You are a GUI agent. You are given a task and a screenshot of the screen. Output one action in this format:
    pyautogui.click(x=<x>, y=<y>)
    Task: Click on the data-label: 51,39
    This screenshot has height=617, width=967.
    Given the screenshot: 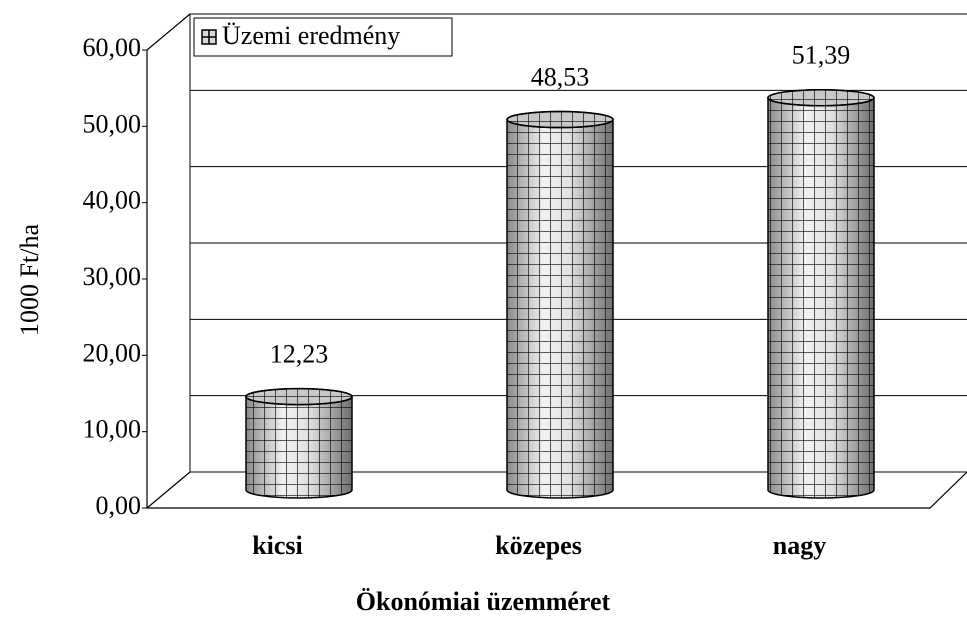 What is the action you would take?
    pyautogui.click(x=821, y=55)
    